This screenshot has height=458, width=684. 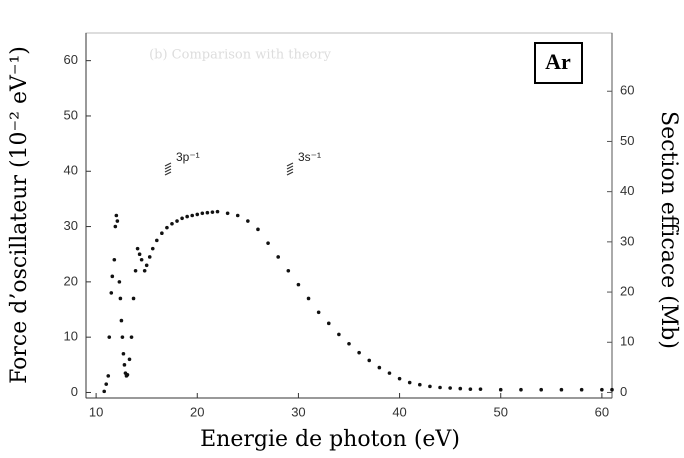 I want to click on inset-label: Ar, so click(x=558, y=61).